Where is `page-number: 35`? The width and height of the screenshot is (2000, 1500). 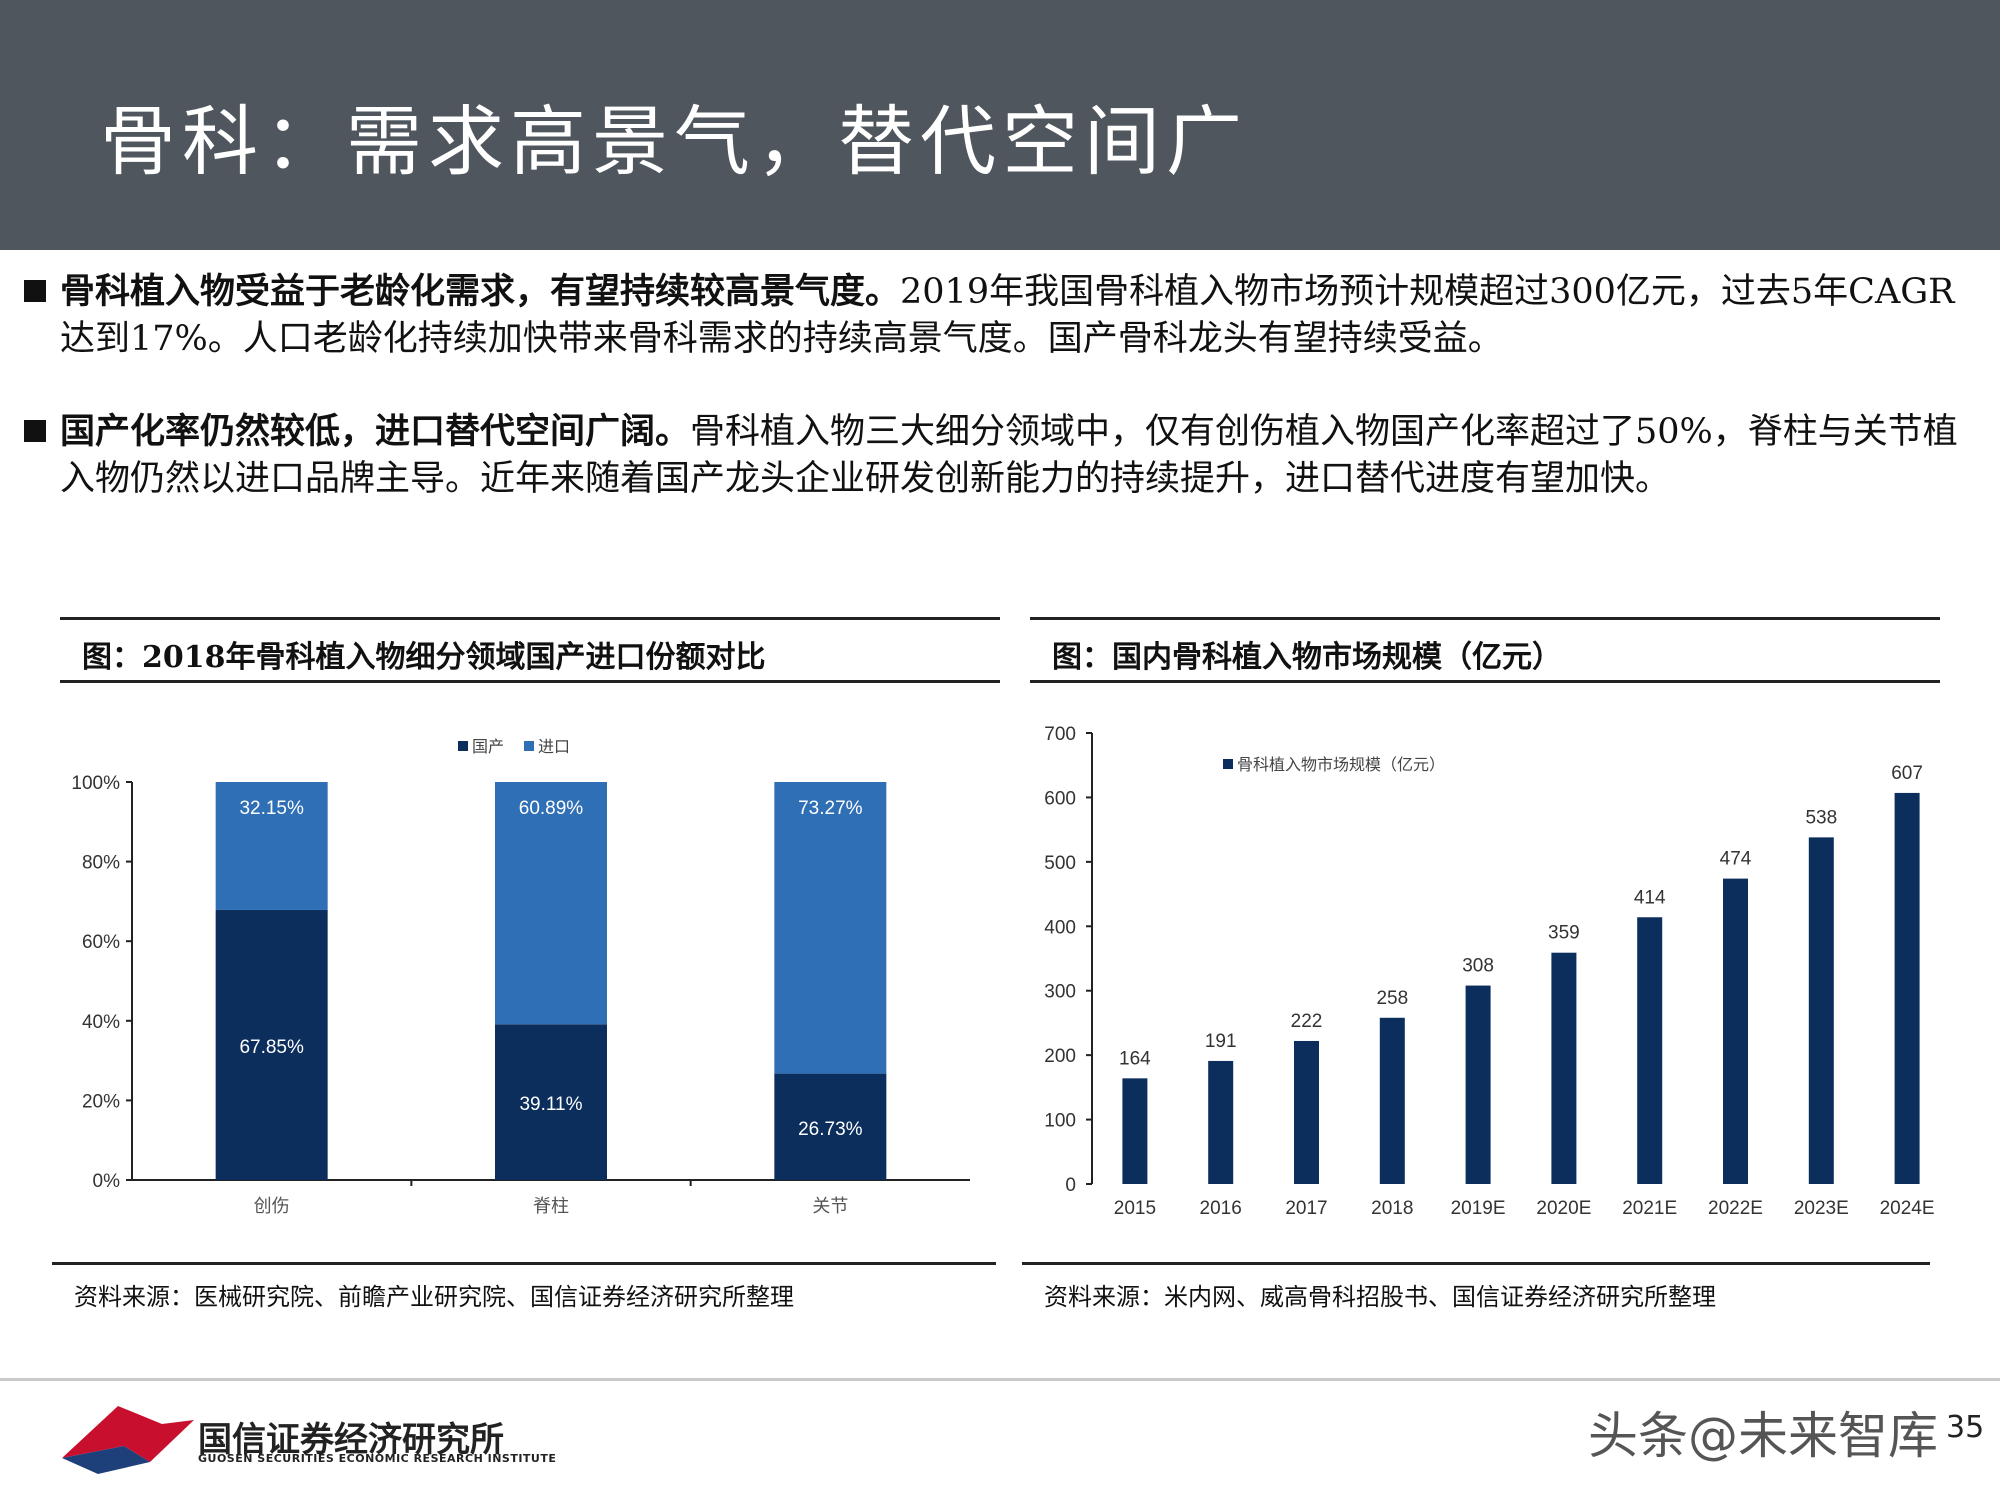 page-number: 35 is located at coordinates (1965, 1427).